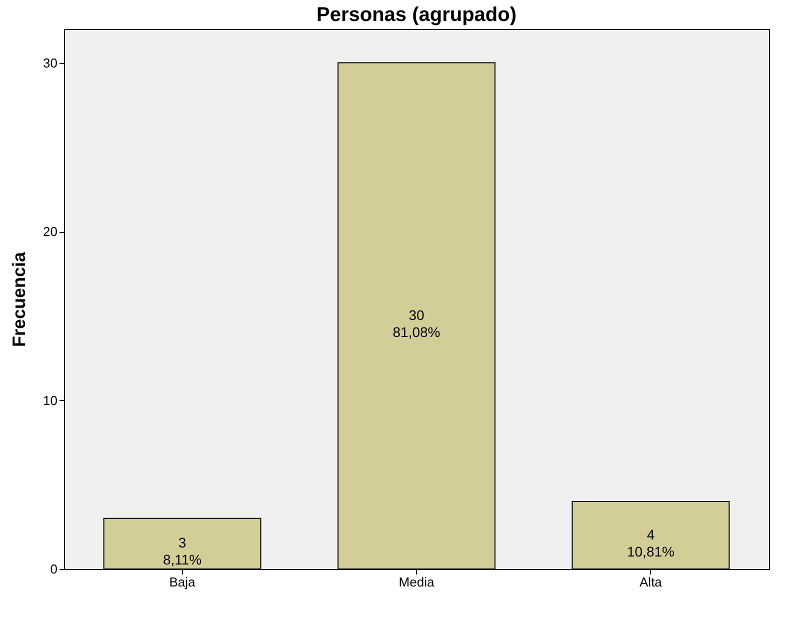  What do you see at coordinates (416, 15) in the screenshot?
I see `chart-title: Personas (agrupado)` at bounding box center [416, 15].